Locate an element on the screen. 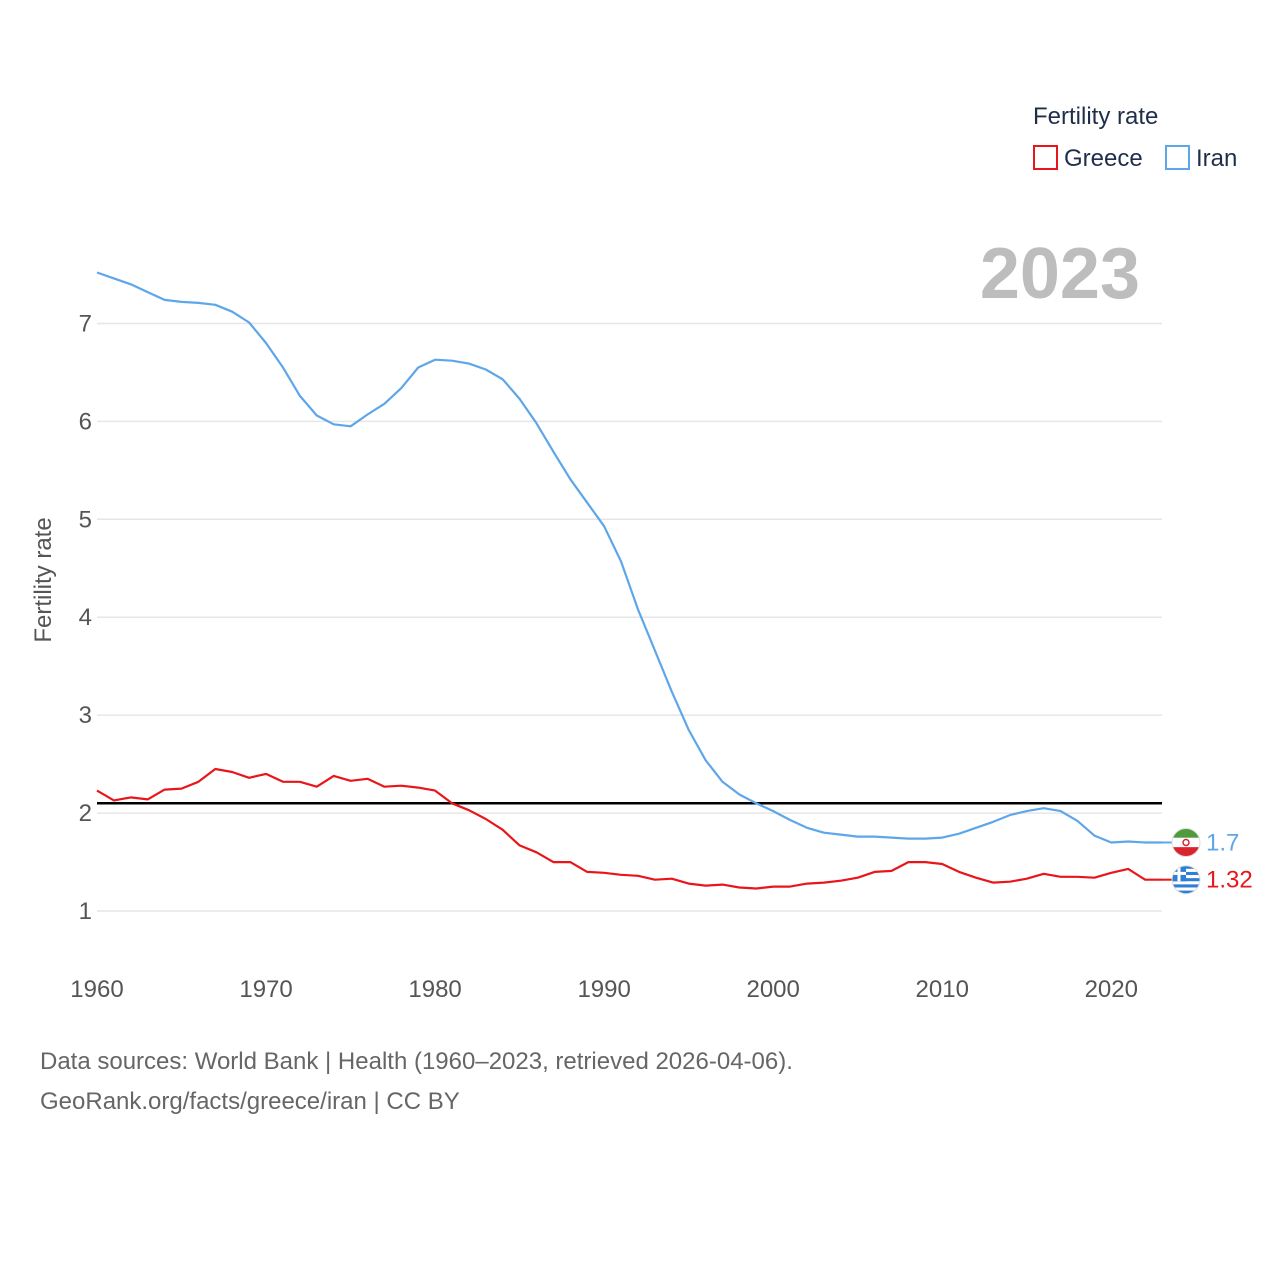 The width and height of the screenshot is (1280, 1280). y-tick-label: 2 is located at coordinates (85, 813).